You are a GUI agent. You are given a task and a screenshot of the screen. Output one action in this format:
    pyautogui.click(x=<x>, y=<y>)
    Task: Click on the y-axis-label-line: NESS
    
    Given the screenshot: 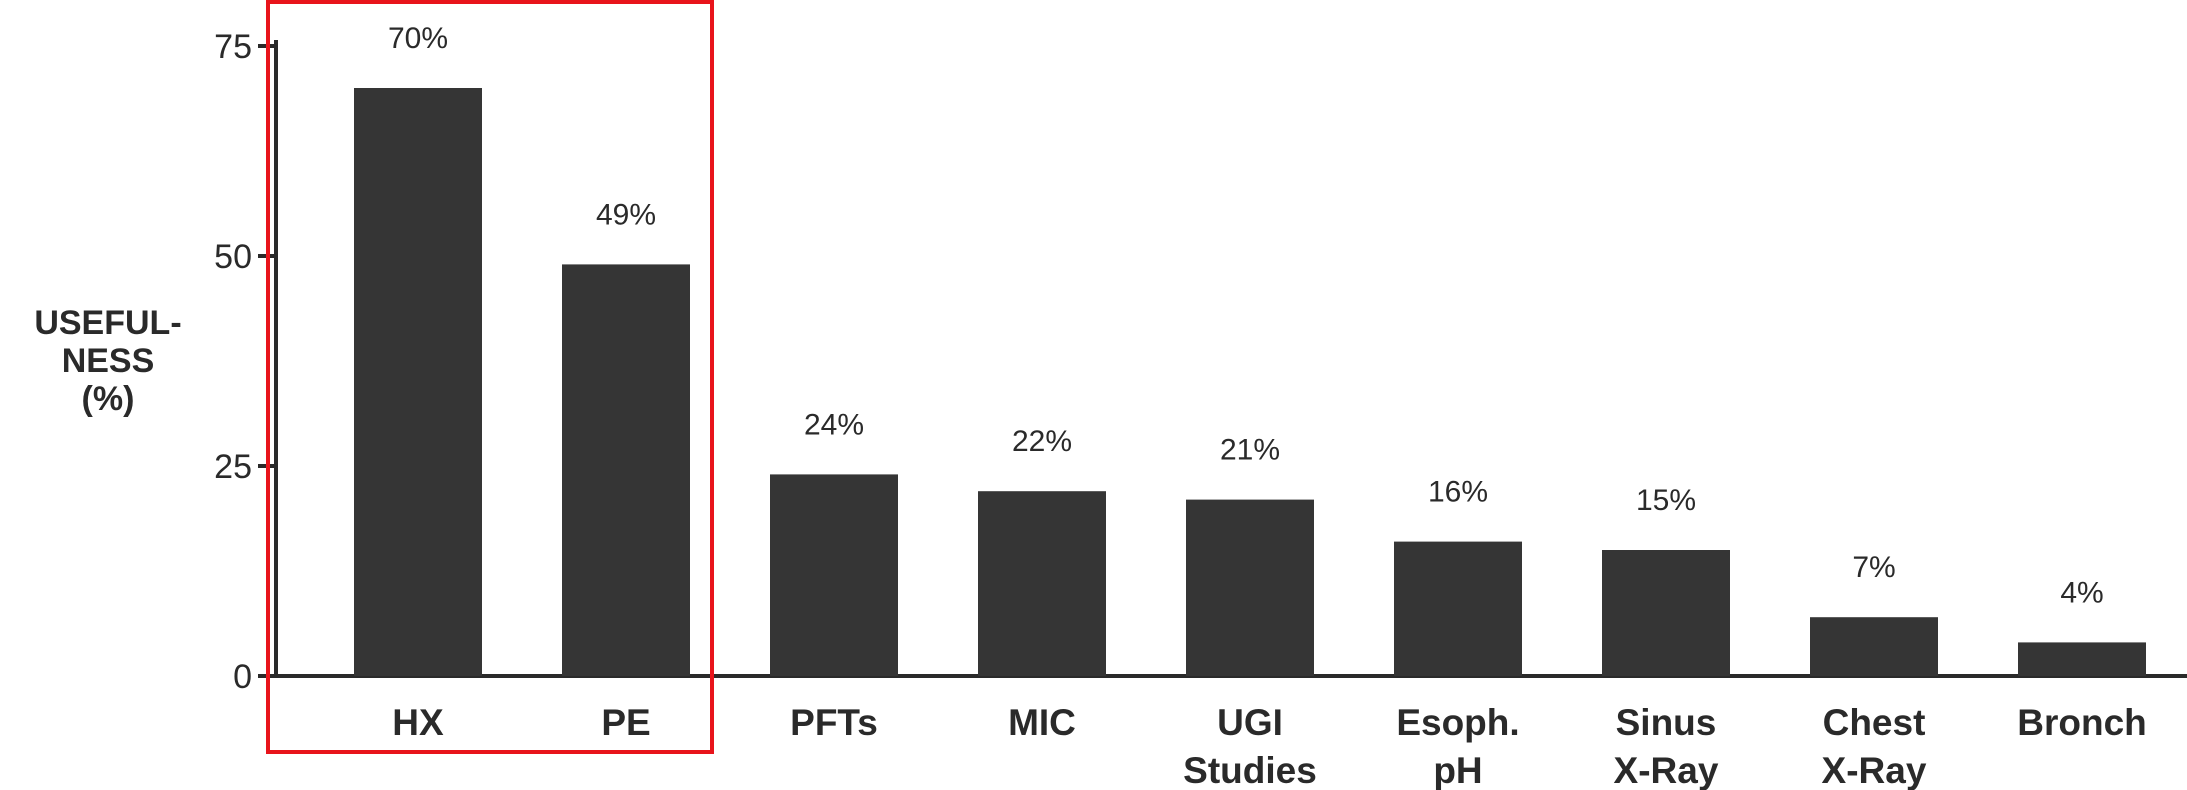 What is the action you would take?
    pyautogui.click(x=108, y=361)
    